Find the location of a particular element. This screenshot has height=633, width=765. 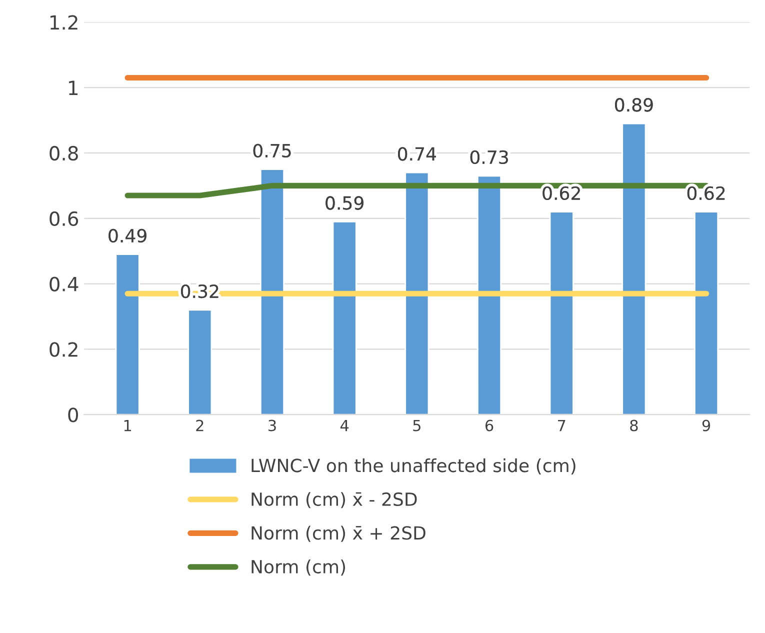

x-tick-label: 1 is located at coordinates (128, 426).